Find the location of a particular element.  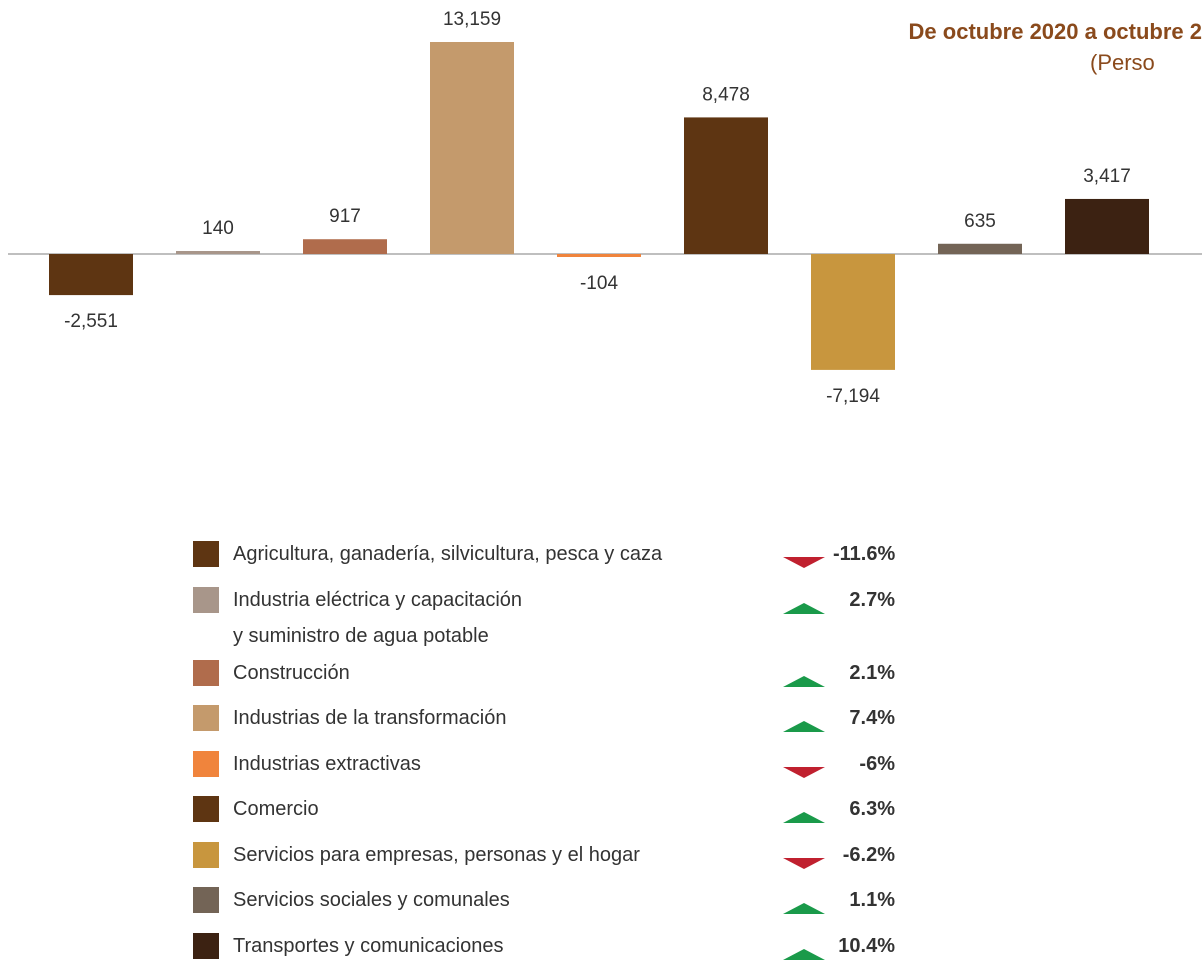

legend-label: Transportes y comunicaciones is located at coordinates (508, 946).